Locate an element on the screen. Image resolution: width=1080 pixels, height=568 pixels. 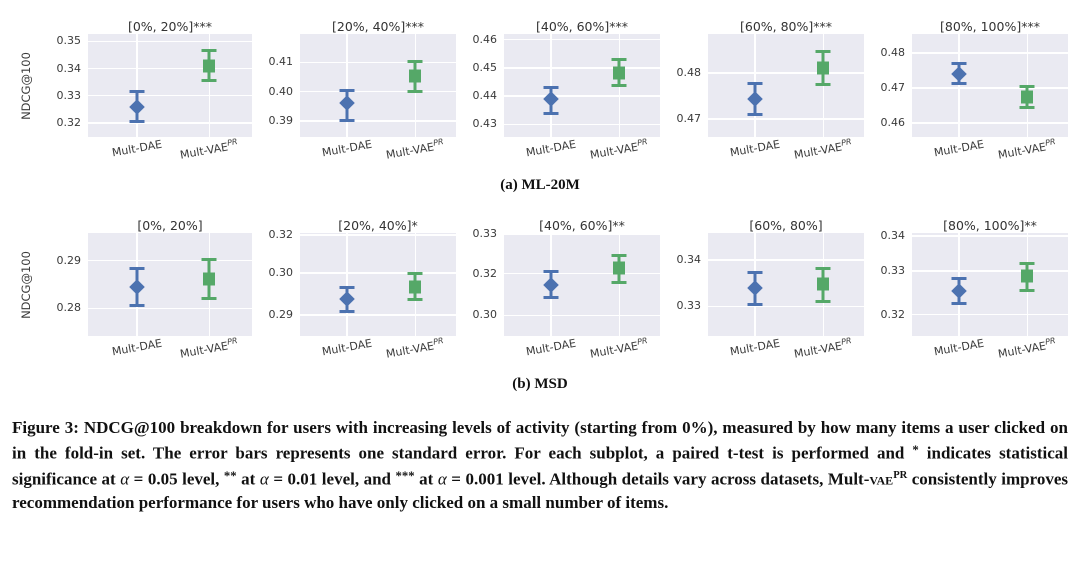
y-tick-gutter: 0.34 0.33 is located at coordinates (684, 284).